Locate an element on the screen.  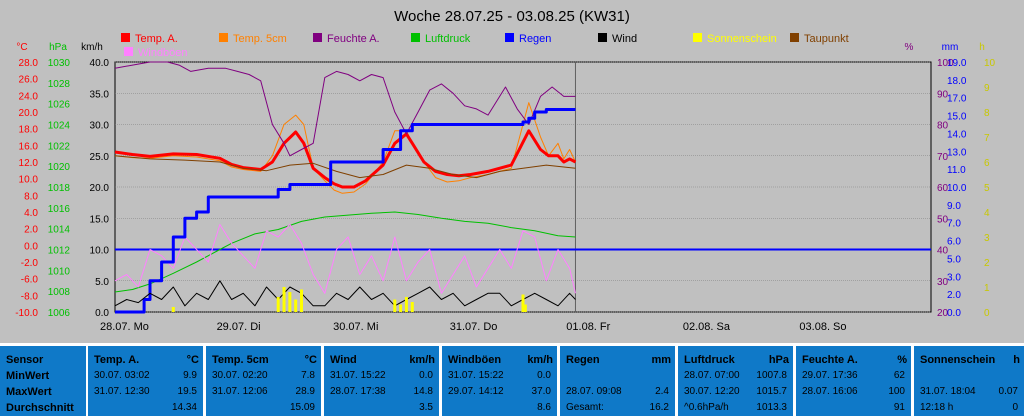
temp-tick: -10.0 is located at coordinates (26, 313).